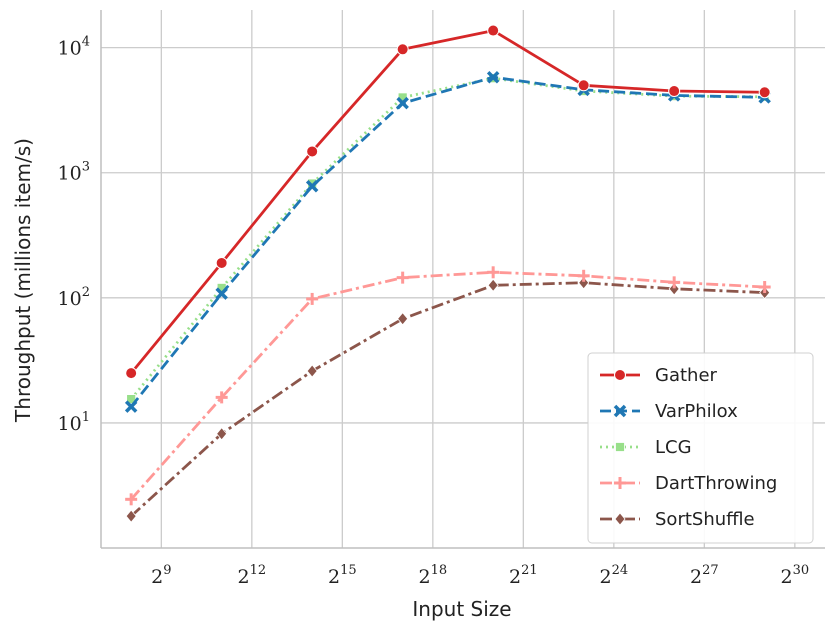 The height and width of the screenshot is (626, 840). I want to click on x-tick-label: 230, so click(795, 575).